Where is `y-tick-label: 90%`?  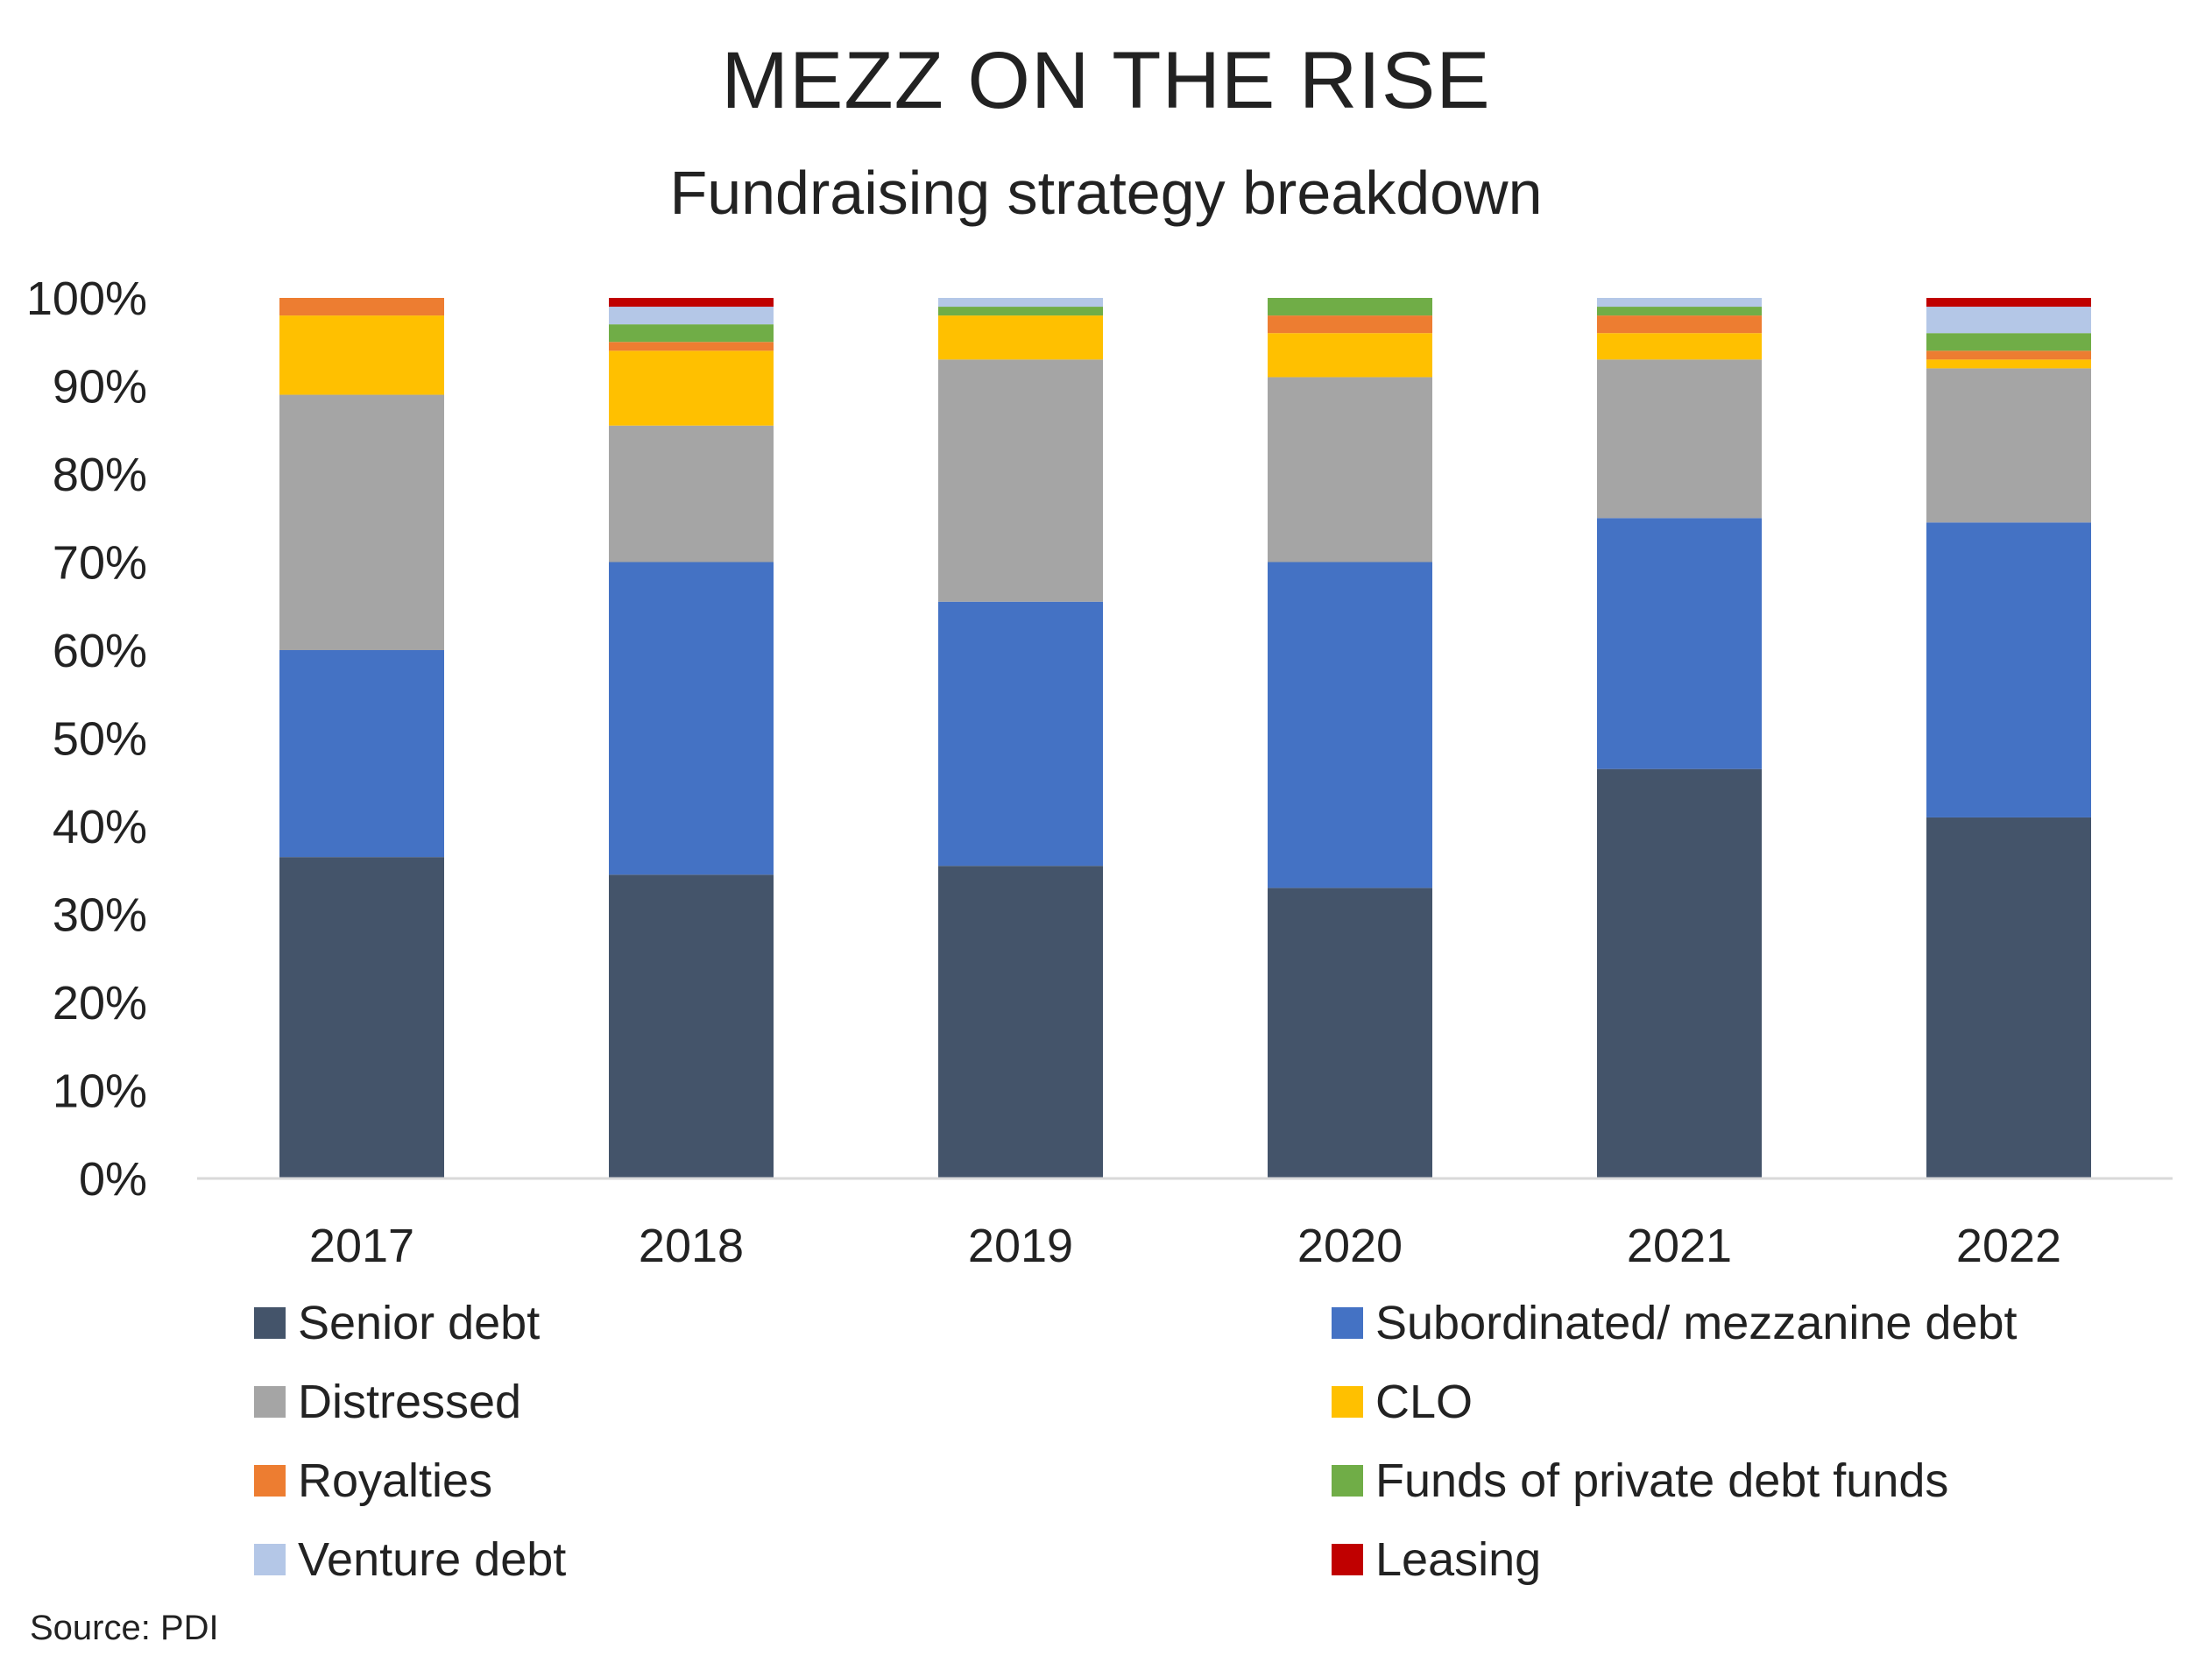 y-tick-label: 90% is located at coordinates (100, 387).